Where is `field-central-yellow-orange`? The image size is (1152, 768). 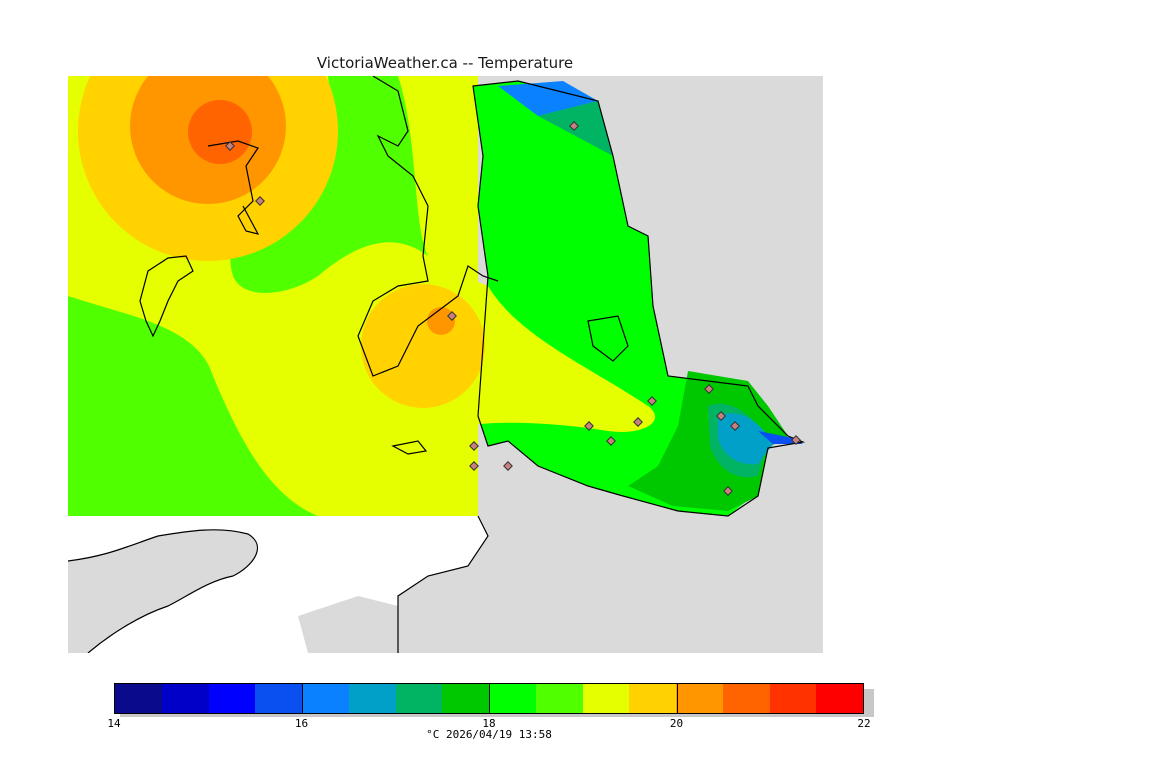
field-central-yellow-orange is located at coordinates (423, 346).